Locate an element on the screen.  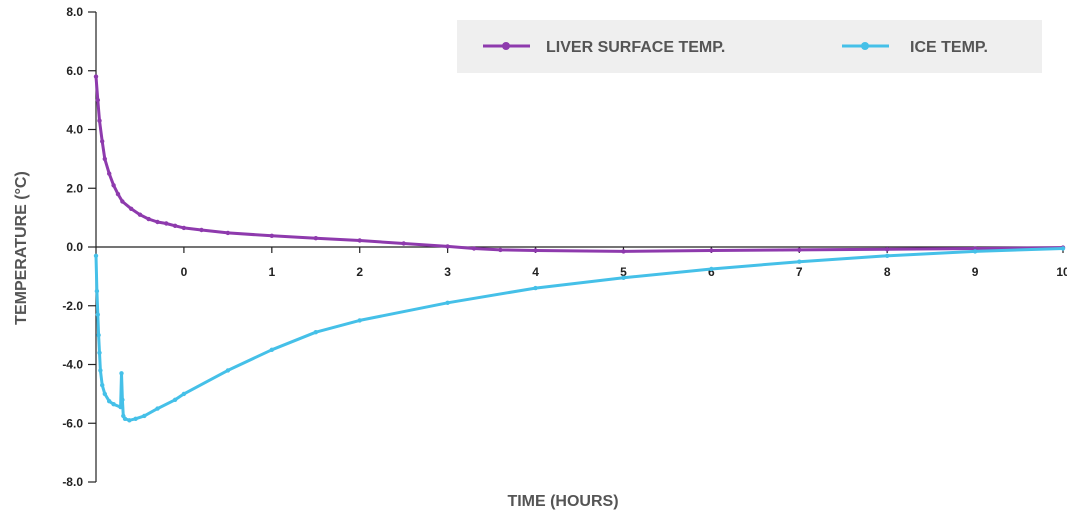
y-tick-labels: 8.0 6.0 4.0 2.0 0.0 -2.0 -4.0 -6.0 -8.0 is located at coordinates (72, 247).